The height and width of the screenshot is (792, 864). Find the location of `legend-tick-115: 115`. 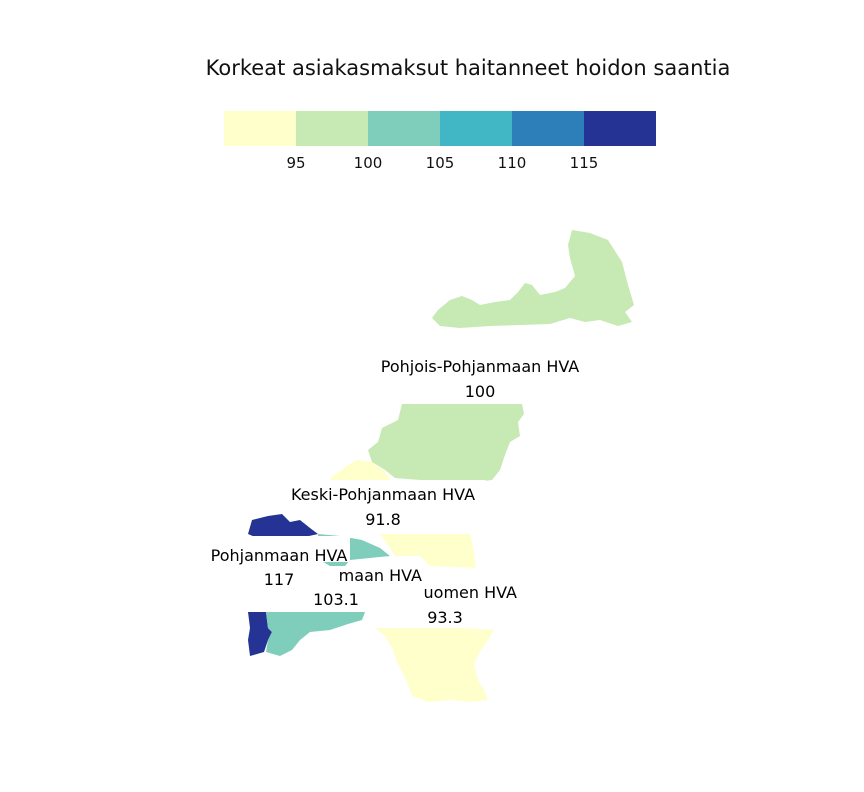

legend-tick-115: 115 is located at coordinates (584, 163).